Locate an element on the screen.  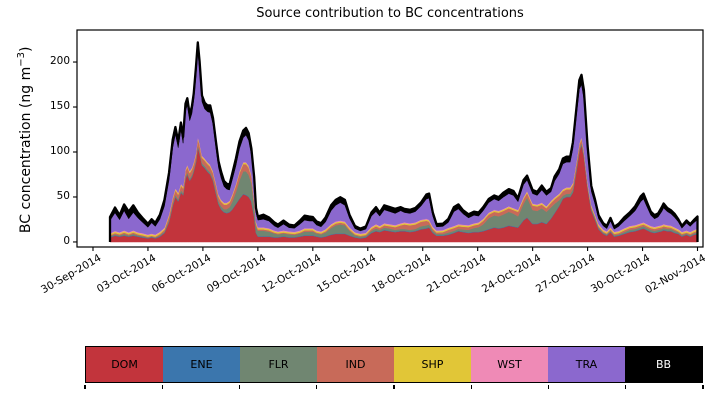
legend-strip: DOM ENE FLR IND SHP WST TRA BB is located at coordinates (394, 364).